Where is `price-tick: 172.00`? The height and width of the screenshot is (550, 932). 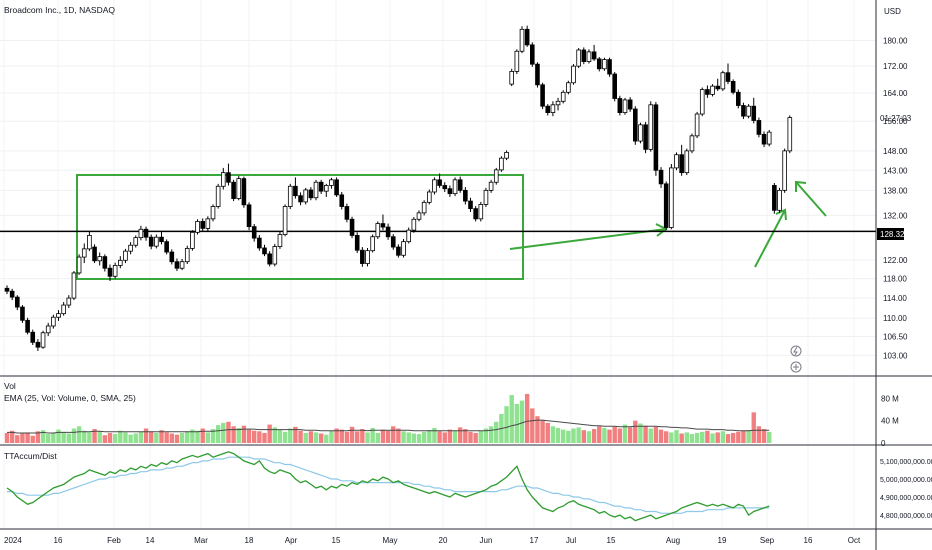 price-tick: 172.00 is located at coordinates (895, 66).